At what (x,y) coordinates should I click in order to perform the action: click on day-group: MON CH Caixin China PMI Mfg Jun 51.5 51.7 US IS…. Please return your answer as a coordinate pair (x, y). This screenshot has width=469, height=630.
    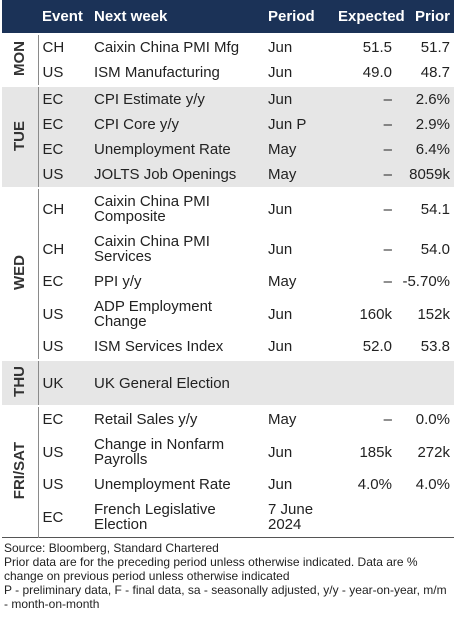
    Looking at the image, I should click on (228, 60).